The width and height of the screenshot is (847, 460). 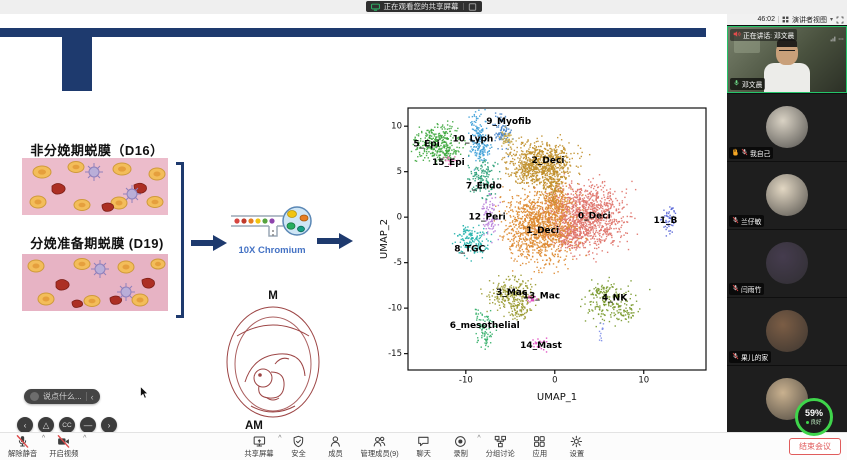 I want to click on chat-icon, so click(x=423, y=441).